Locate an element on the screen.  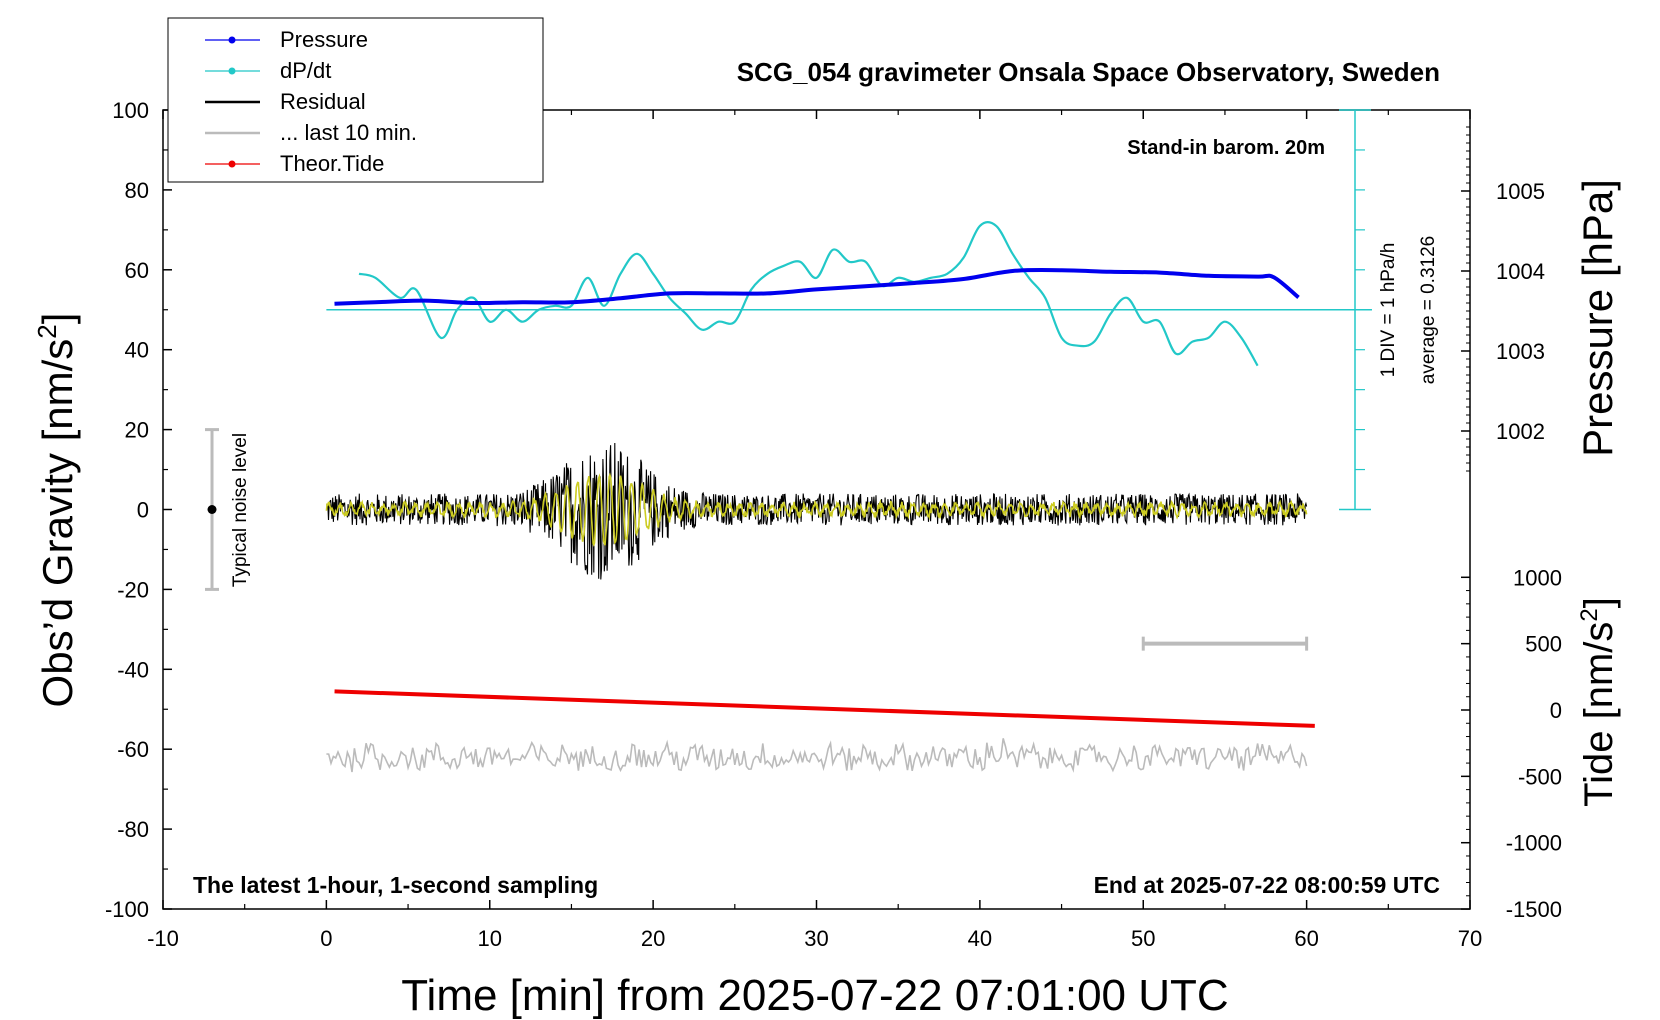
pressure-tick-label: 1003 is located at coordinates (1520, 351).